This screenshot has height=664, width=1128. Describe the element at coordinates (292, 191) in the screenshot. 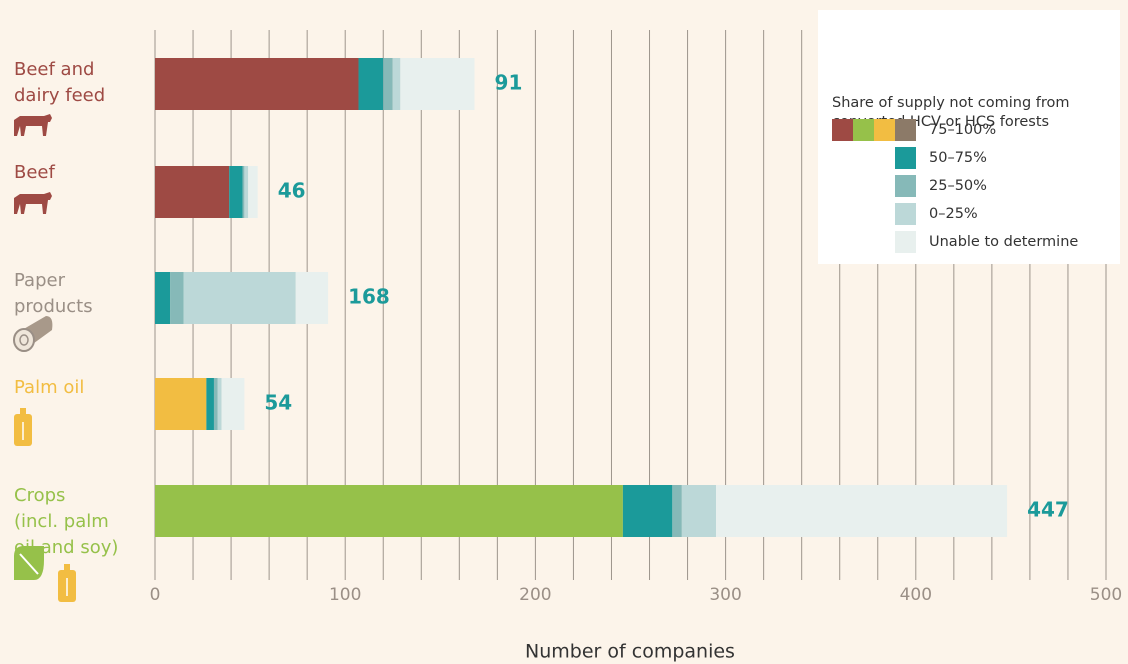

I see `total-label: 46` at that location.